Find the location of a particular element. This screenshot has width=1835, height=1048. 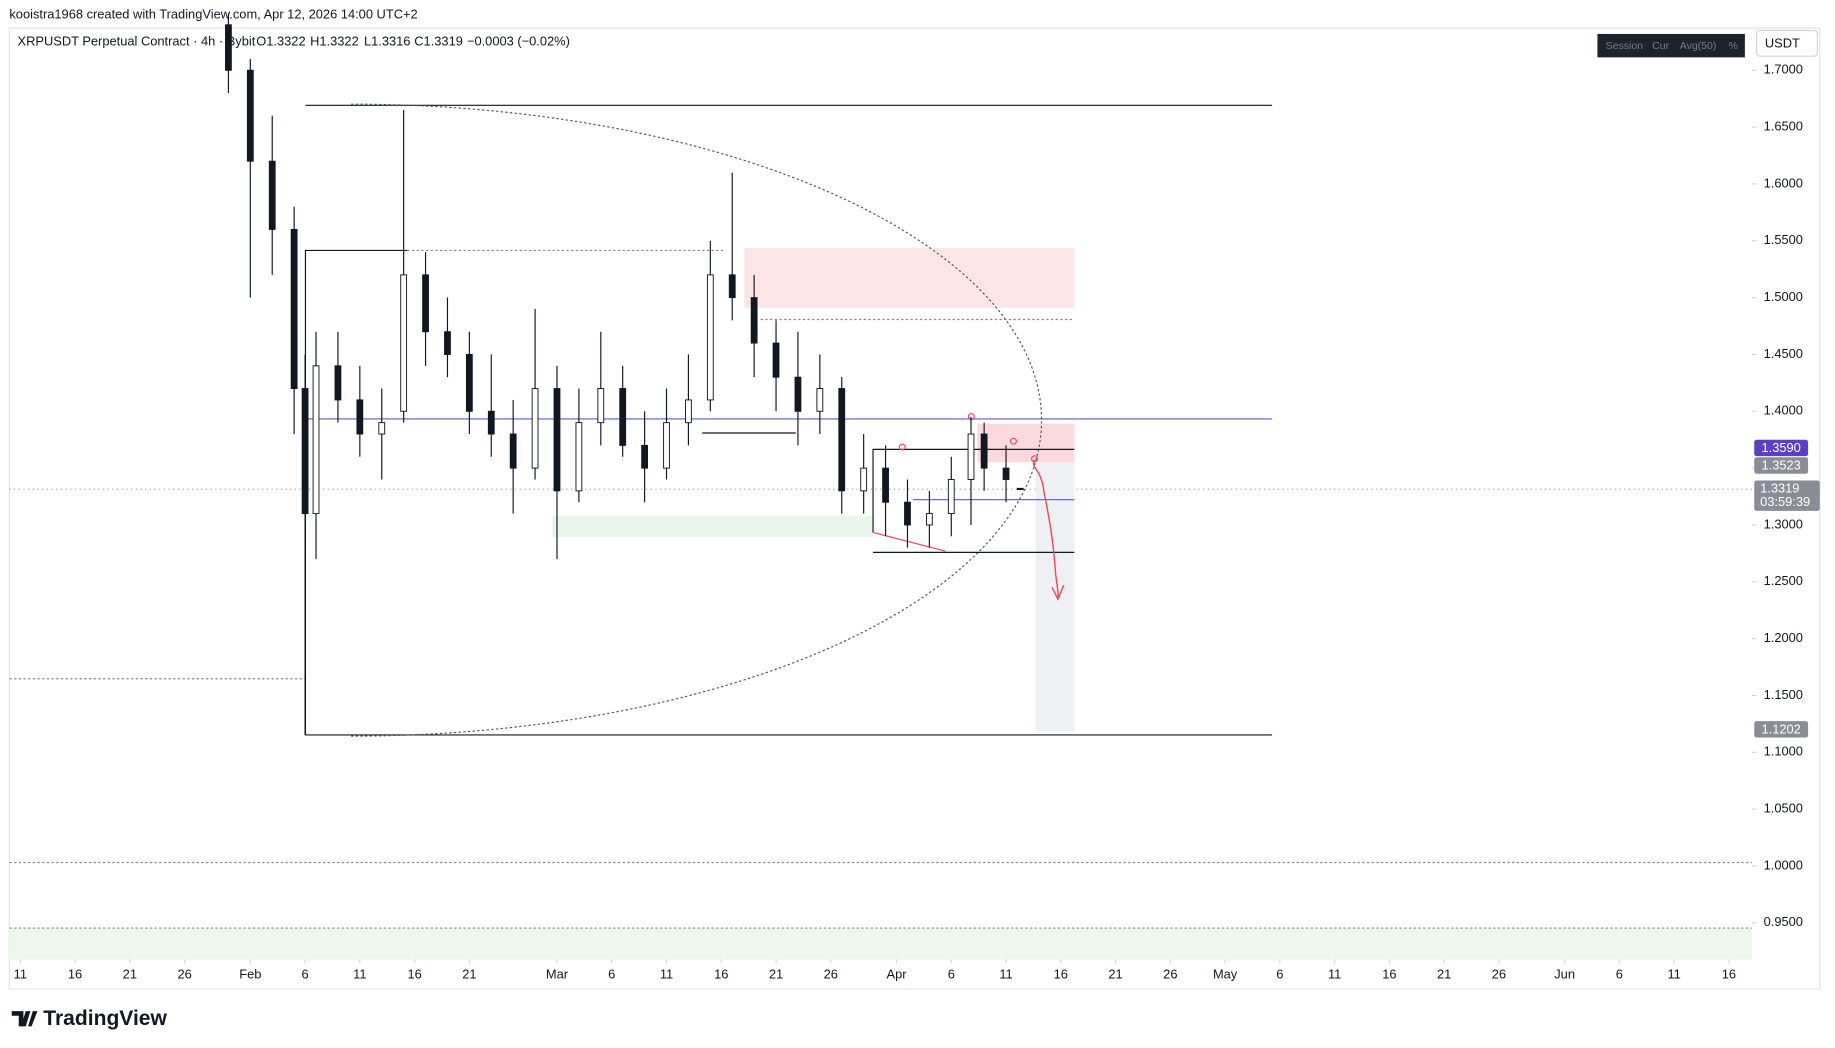

y-tick-label: 1.4500 is located at coordinates (1783, 353).